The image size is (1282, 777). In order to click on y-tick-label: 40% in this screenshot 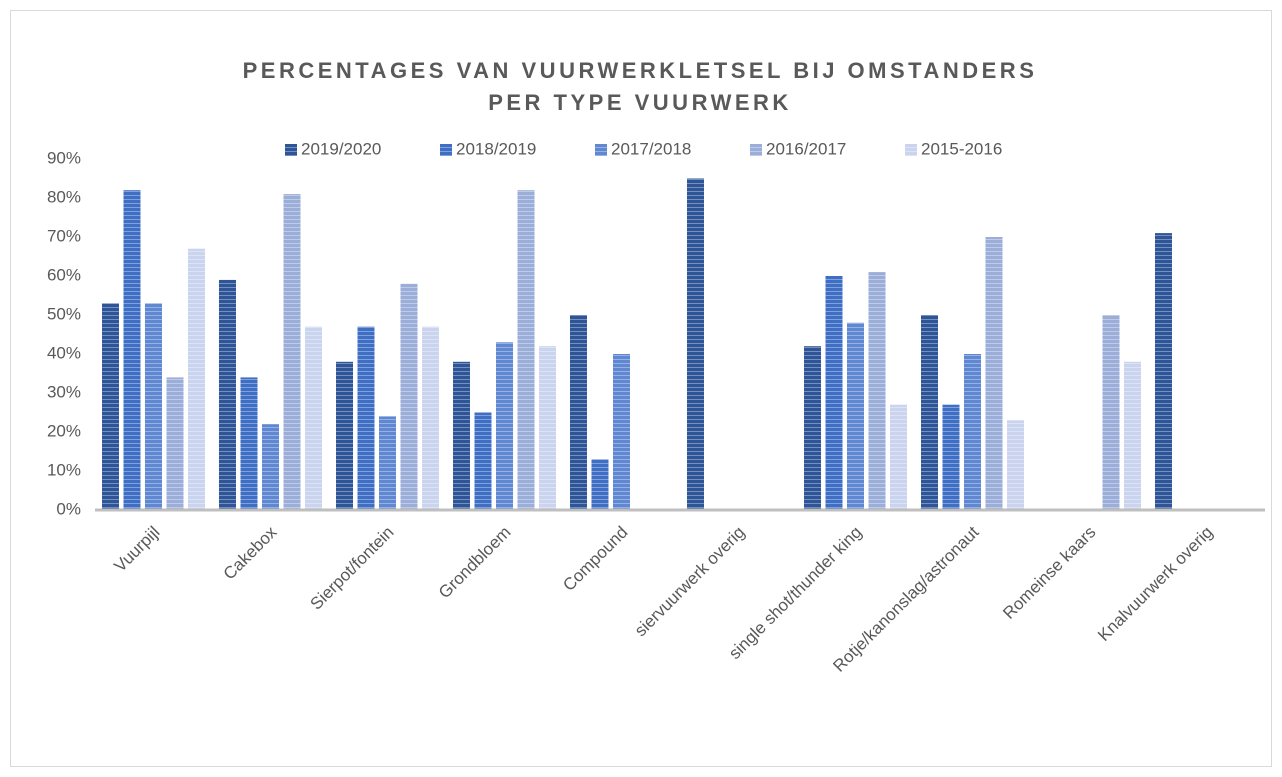, I will do `click(64, 352)`.